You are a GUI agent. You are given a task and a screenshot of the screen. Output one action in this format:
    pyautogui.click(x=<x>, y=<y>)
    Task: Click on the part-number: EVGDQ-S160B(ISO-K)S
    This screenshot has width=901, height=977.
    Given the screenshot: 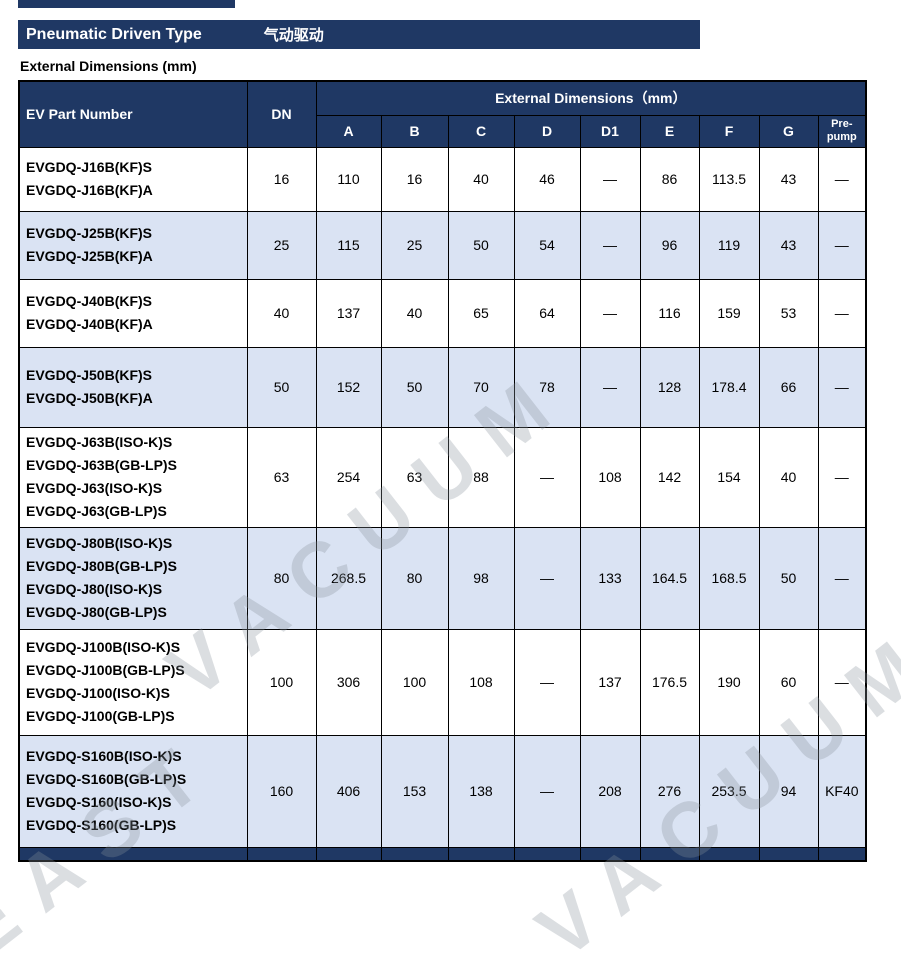 What is the action you would take?
    pyautogui.click(x=104, y=756)
    